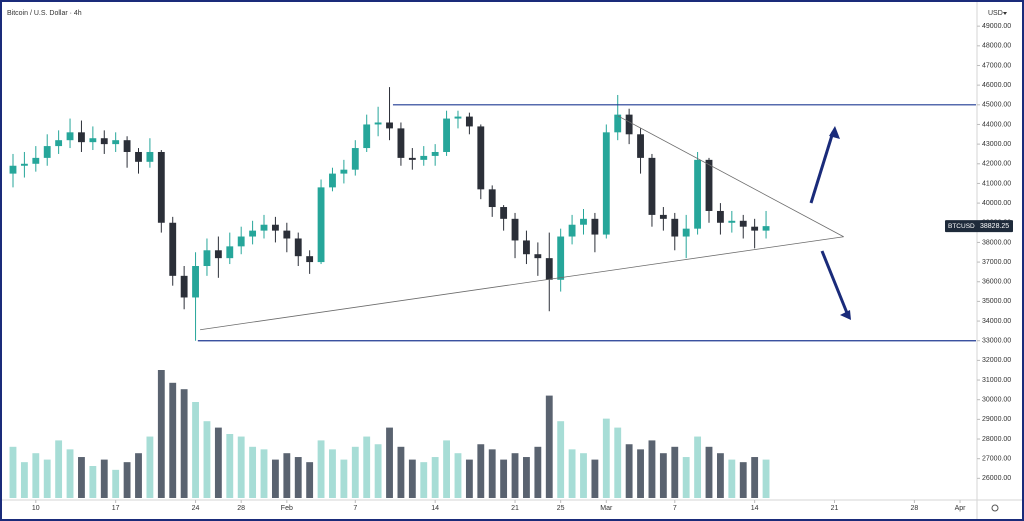  What do you see at coordinates (961, 508) in the screenshot?
I see `x-tick-label: Apr` at bounding box center [961, 508].